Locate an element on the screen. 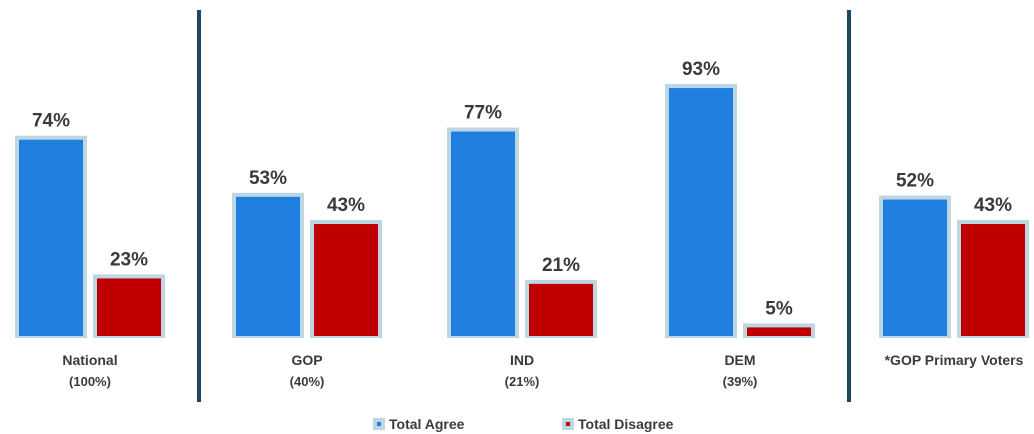 The height and width of the screenshot is (434, 1034). category-label: DEM is located at coordinates (739, 360).